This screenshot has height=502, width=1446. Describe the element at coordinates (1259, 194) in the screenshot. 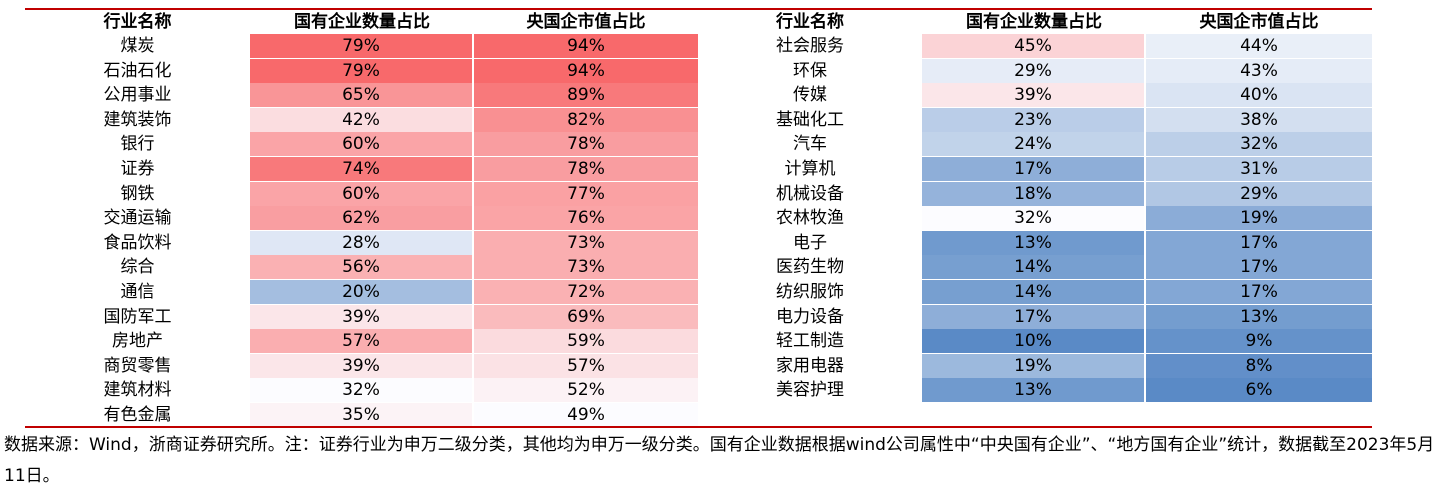

I see `soe-mv-cell: 29%` at that location.